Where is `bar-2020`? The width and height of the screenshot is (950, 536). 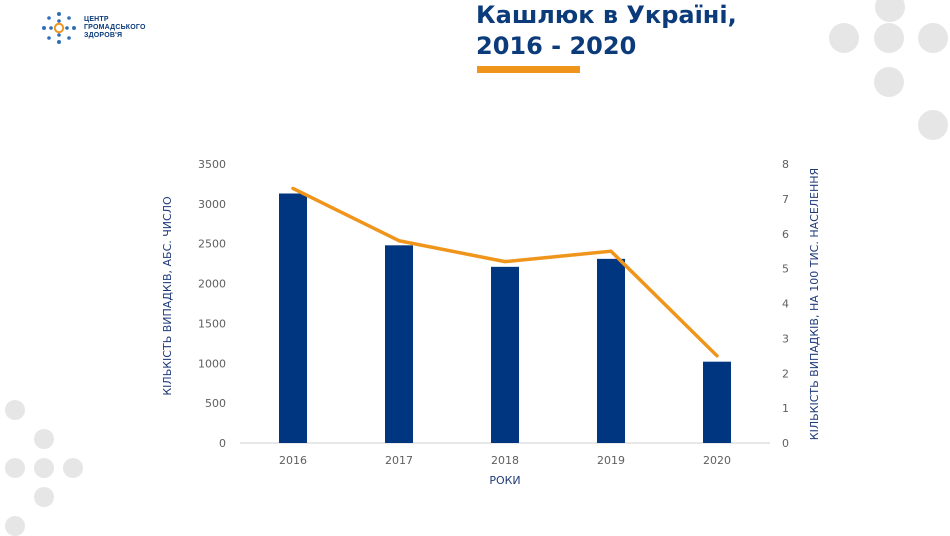
bar-2020 is located at coordinates (717, 402).